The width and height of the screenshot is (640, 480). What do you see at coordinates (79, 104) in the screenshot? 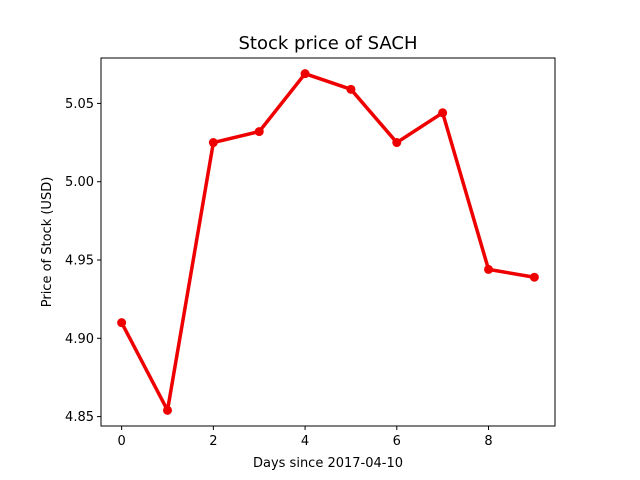
I see `y-tick-label: 5.05` at bounding box center [79, 104].